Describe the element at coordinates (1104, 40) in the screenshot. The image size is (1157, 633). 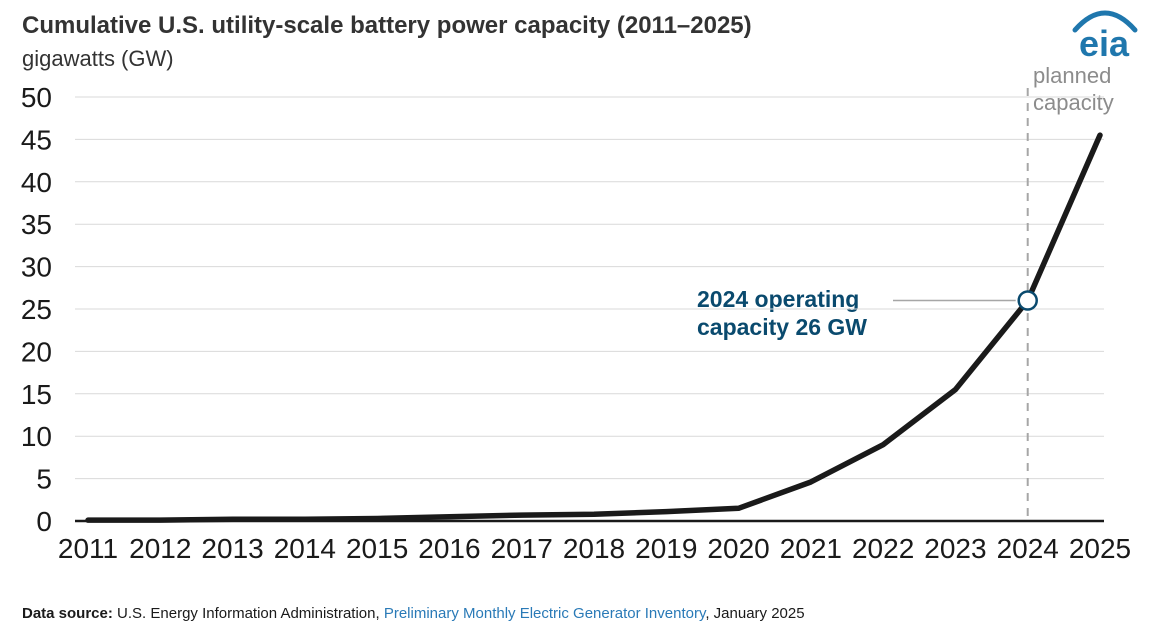
I see `eia-logo-text: eia` at that location.